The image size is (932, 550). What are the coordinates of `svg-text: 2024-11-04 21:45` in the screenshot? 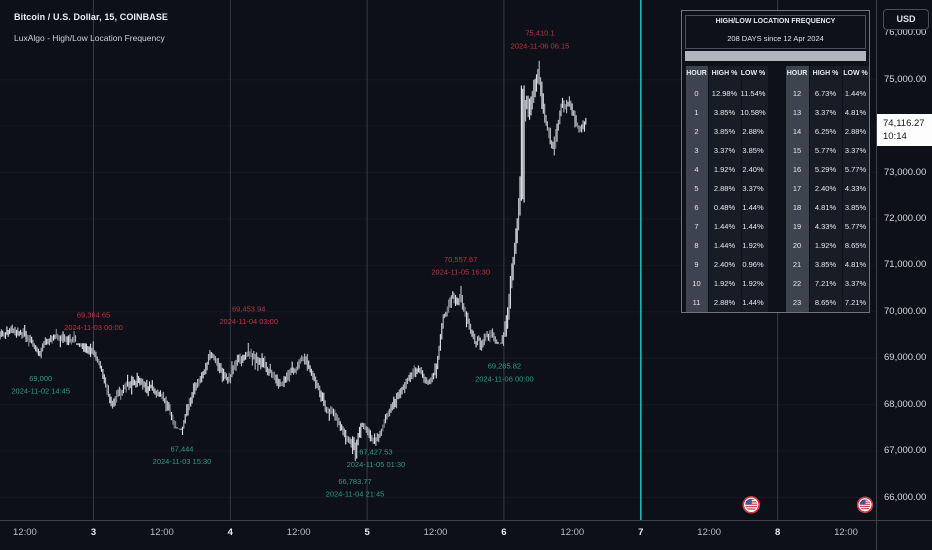 It's located at (355, 493).